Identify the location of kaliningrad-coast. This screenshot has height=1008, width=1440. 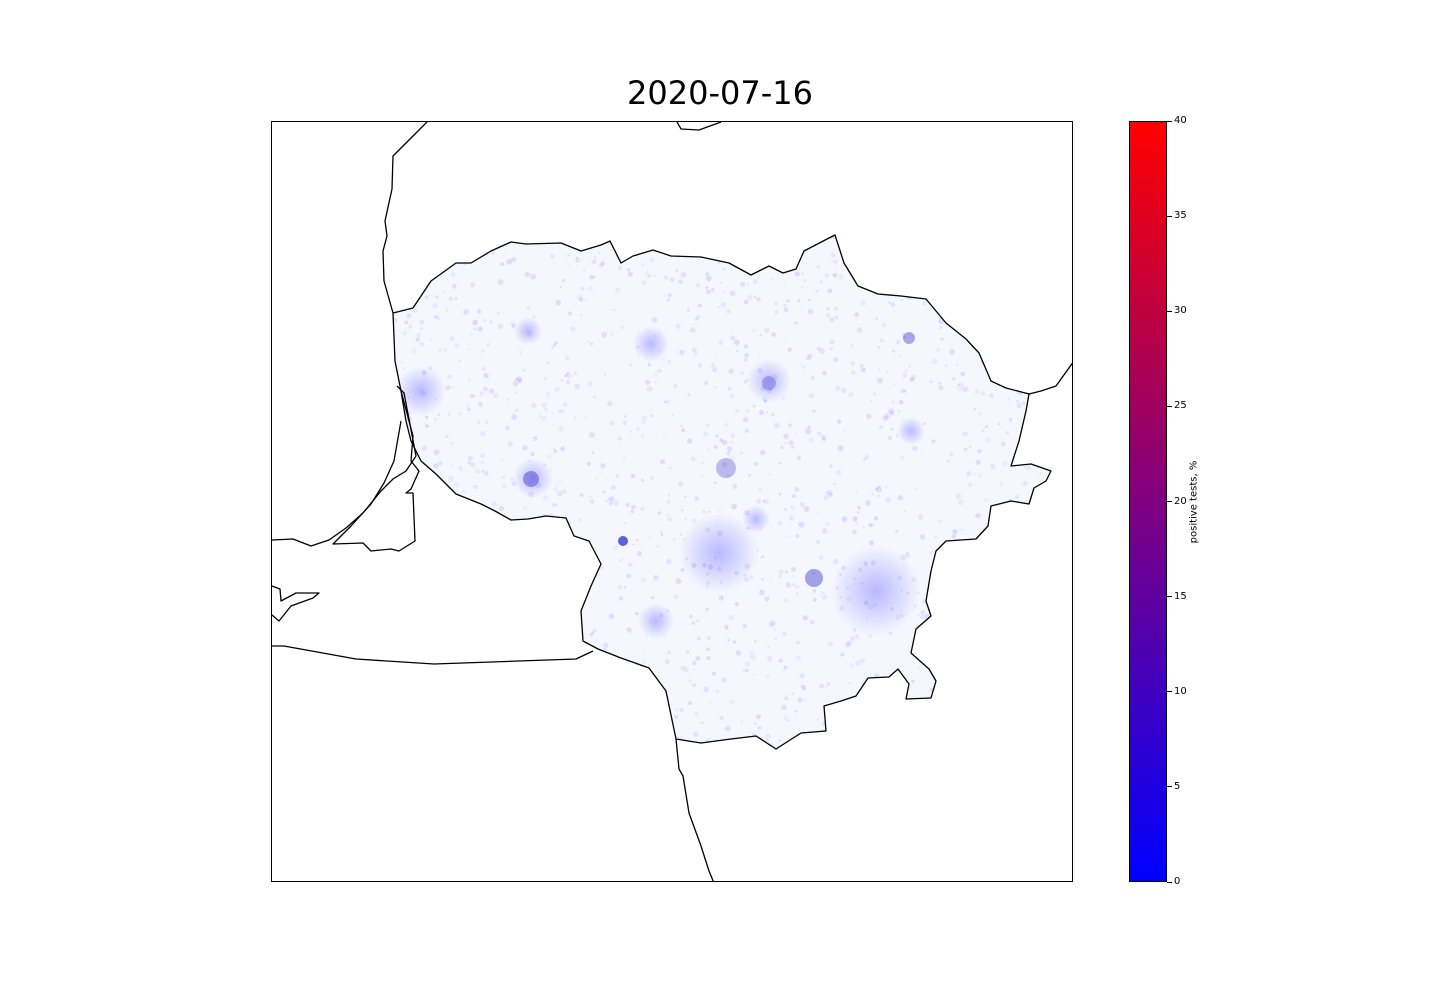
(296, 603).